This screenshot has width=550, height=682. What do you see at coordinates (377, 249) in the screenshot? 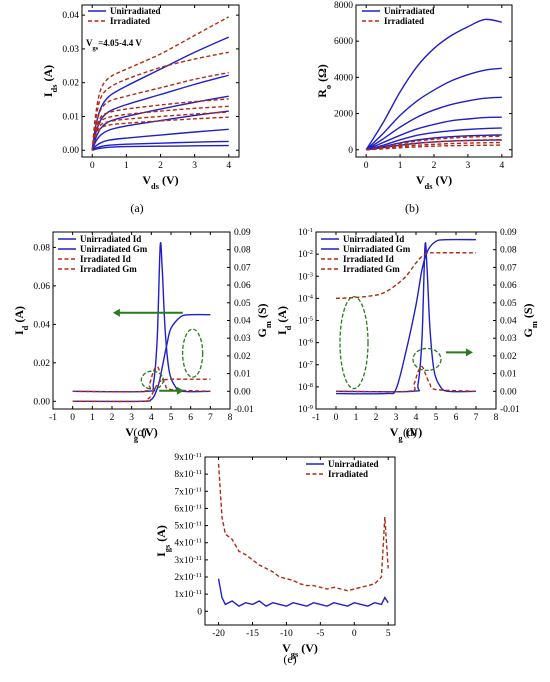
I see `legend-entry: Unirradiated Gm` at bounding box center [377, 249].